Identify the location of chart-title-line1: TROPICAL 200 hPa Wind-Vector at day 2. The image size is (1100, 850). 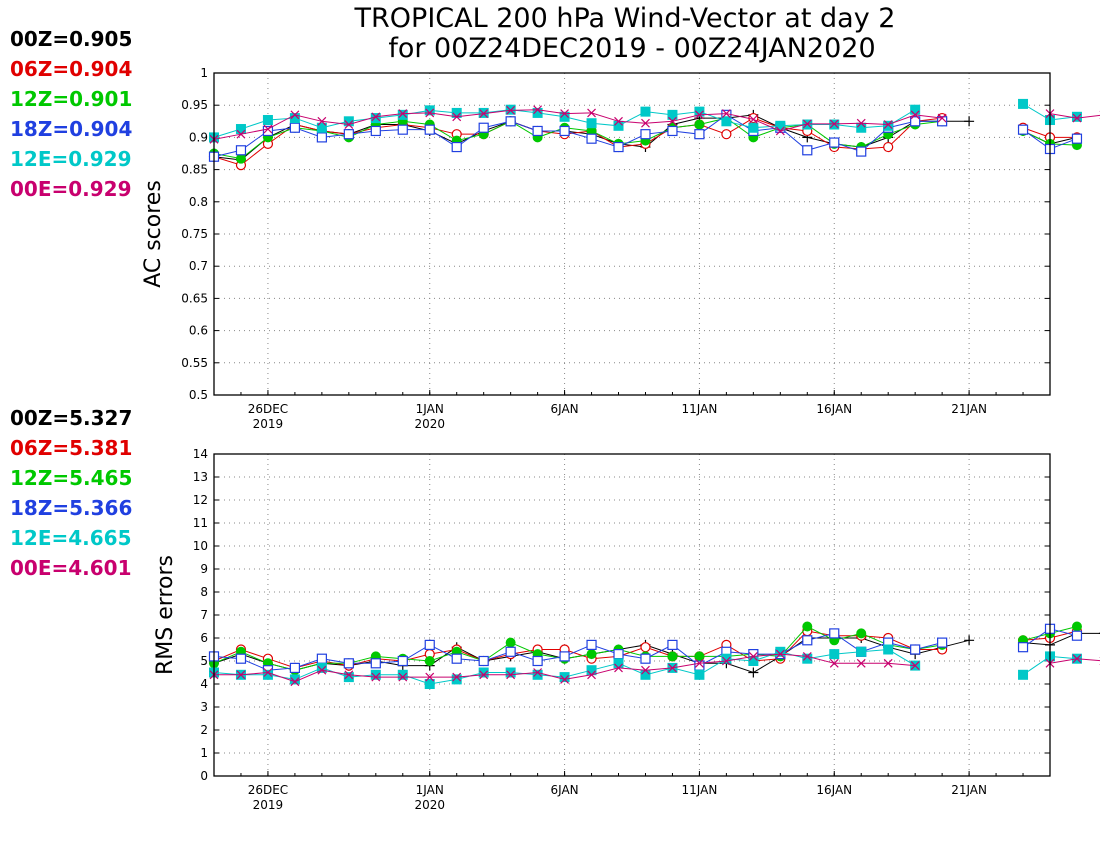
(625, 18).